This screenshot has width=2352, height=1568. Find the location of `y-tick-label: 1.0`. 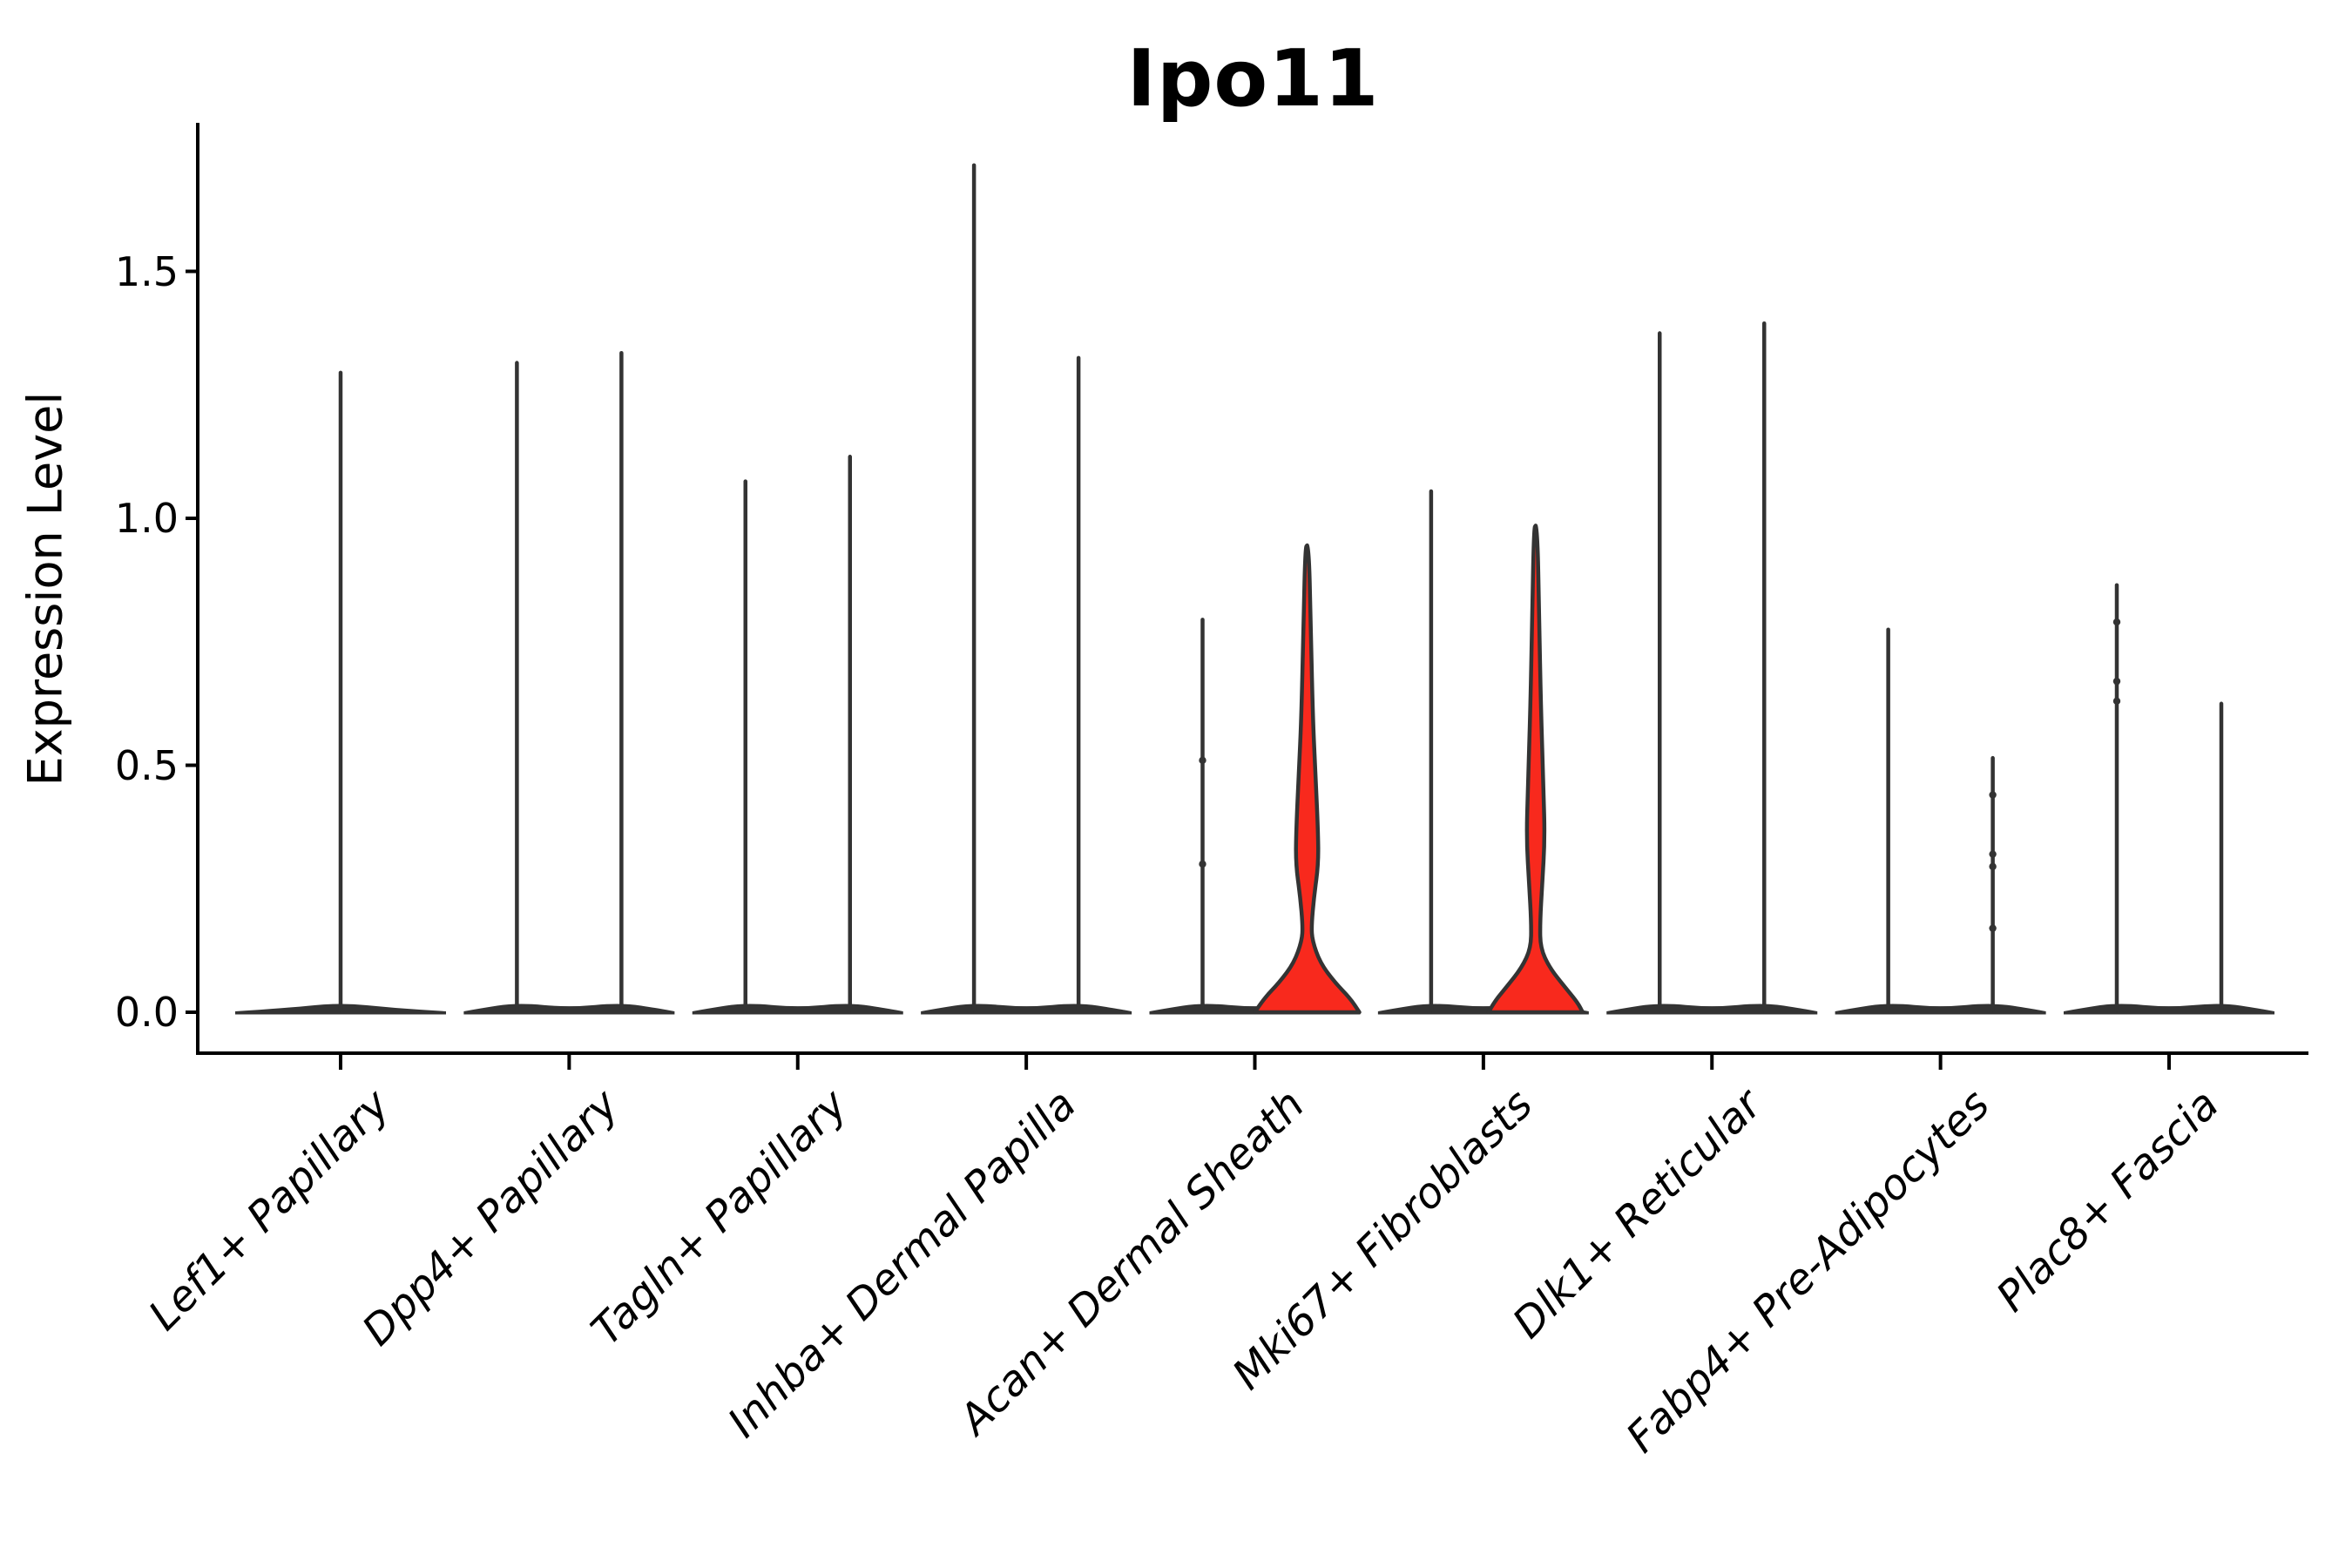

y-tick-label: 1.0 is located at coordinates (146, 518).